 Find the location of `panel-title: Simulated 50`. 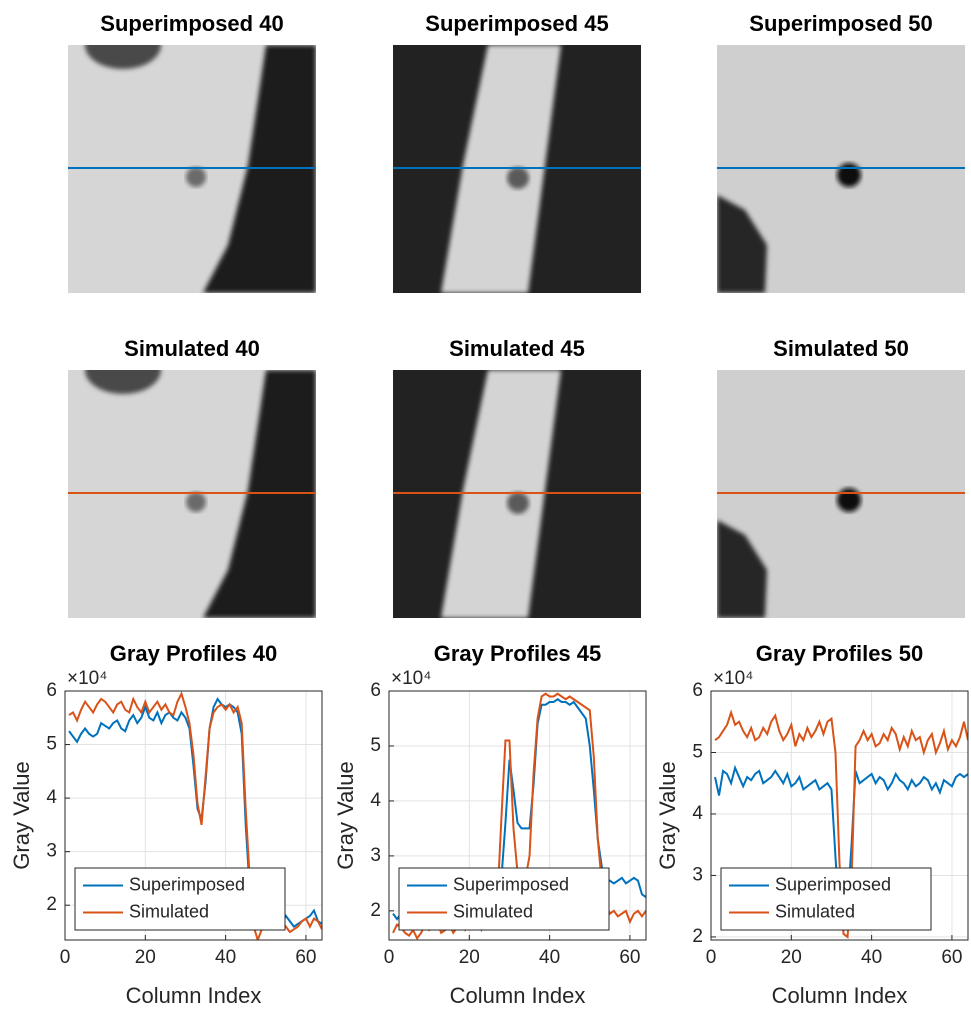

panel-title: Simulated 50 is located at coordinates (841, 348).